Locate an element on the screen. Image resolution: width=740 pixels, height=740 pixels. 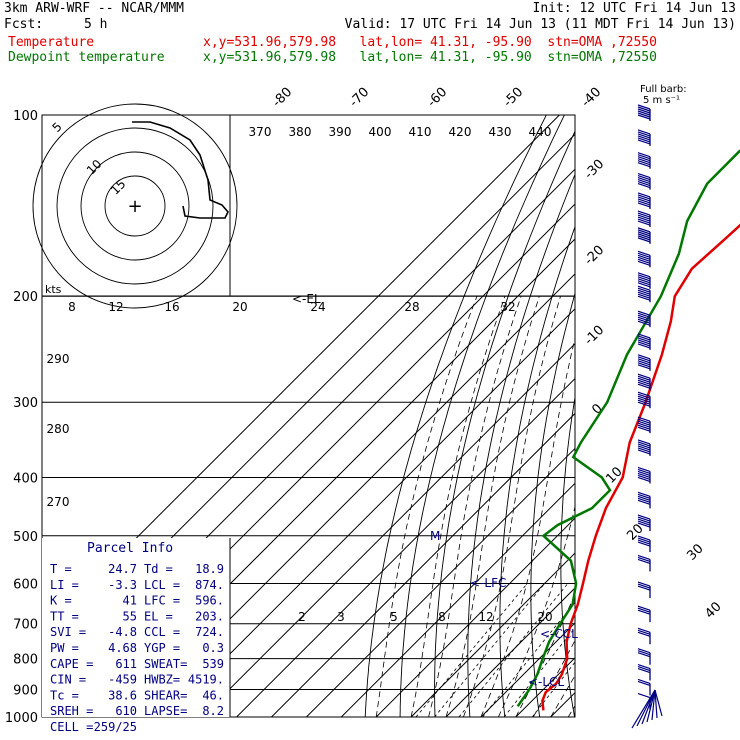
parcel-info-title: Parcel Info is located at coordinates (130, 548).